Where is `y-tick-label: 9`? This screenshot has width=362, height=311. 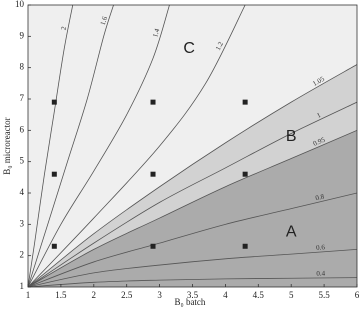
y-tick-label: 9 is located at coordinates (22, 35).